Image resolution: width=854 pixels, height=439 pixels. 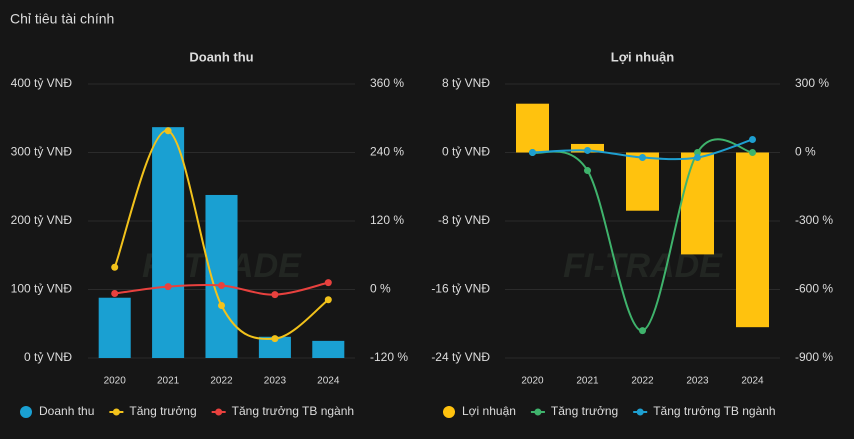 What do you see at coordinates (42, 83) in the screenshot?
I see `y-tick-label: 400 tỷ VNĐ` at bounding box center [42, 83].